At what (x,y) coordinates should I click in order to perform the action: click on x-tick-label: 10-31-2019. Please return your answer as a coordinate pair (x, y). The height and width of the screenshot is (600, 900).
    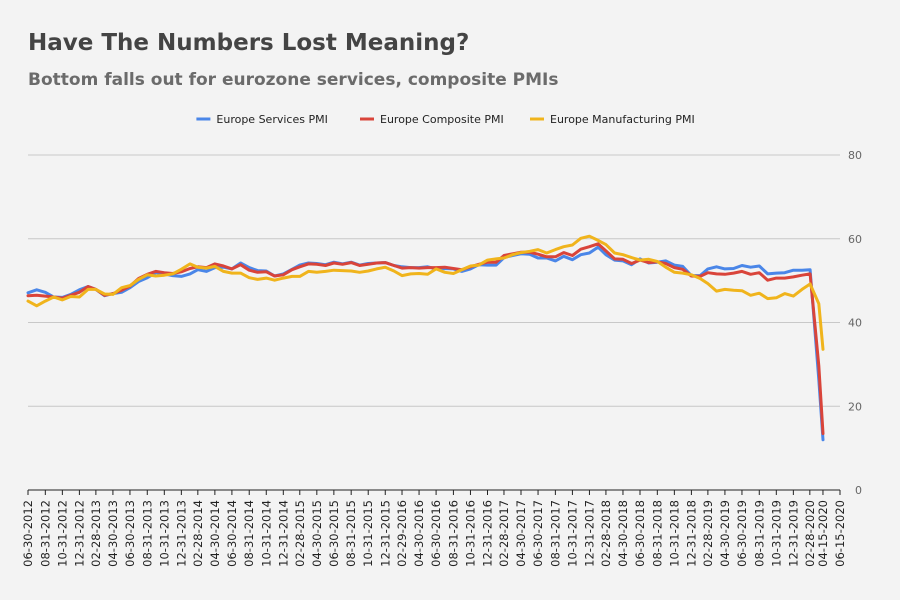
    Looking at the image, I should click on (776, 533).